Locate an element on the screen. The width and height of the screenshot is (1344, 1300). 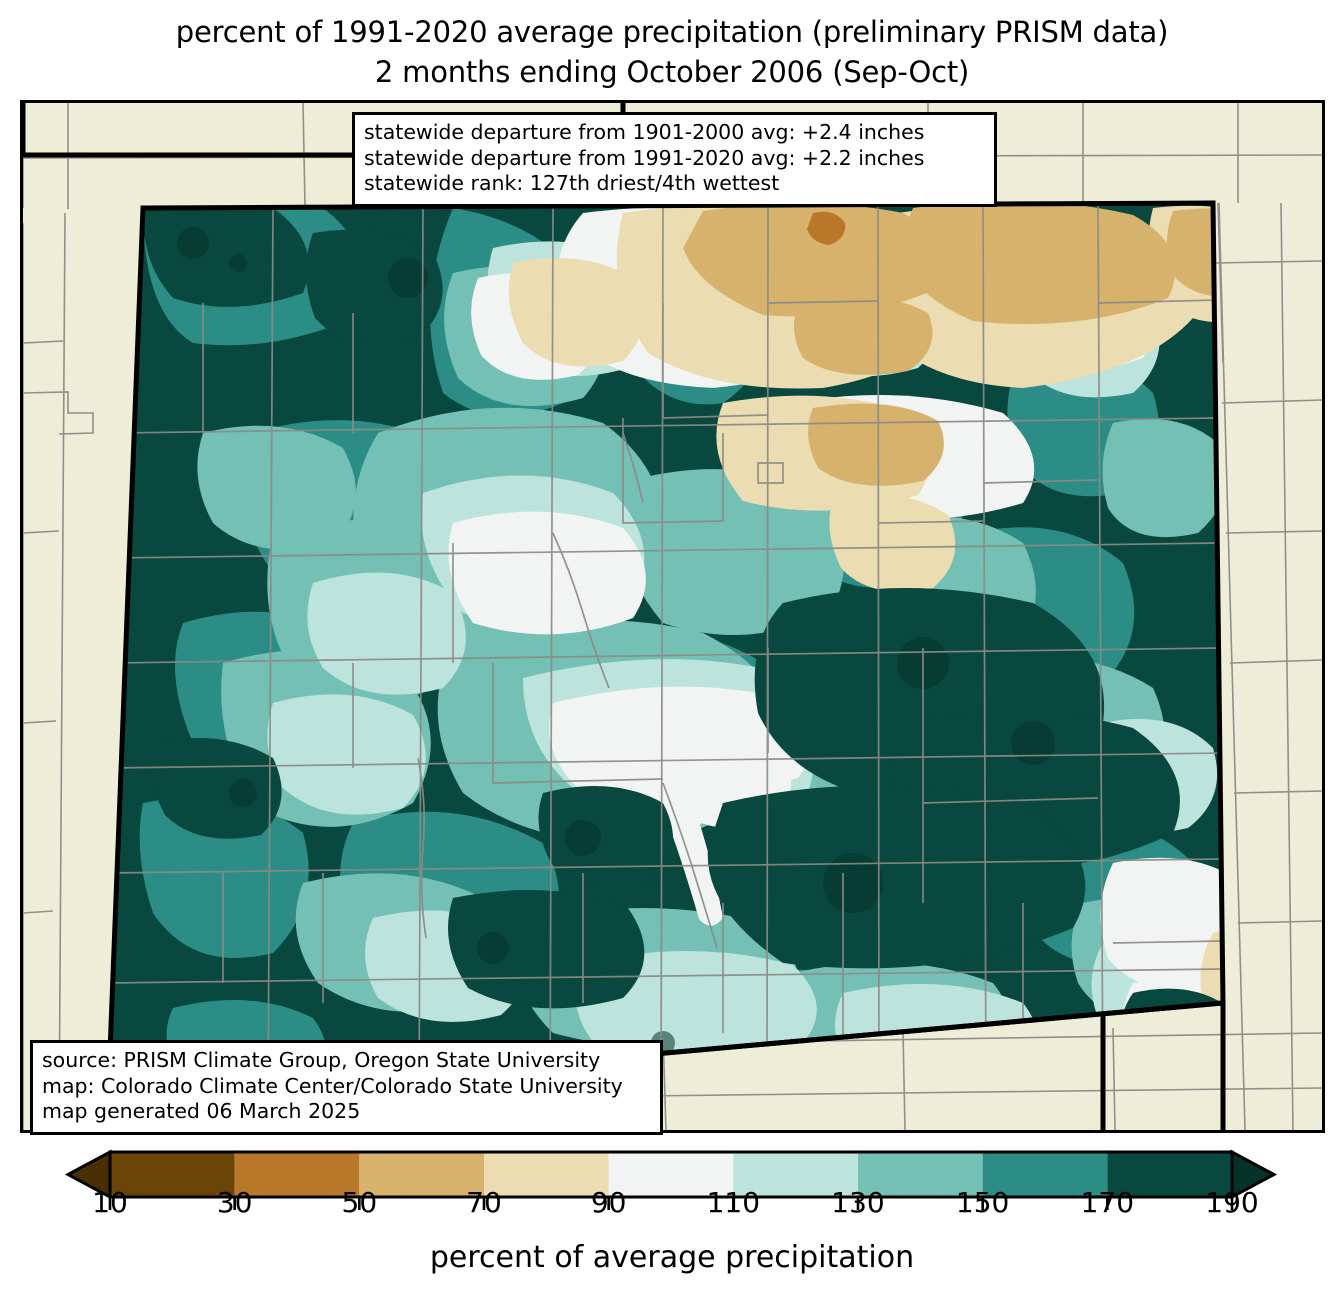
colorbar-ticks is located at coordinates (671, 1203).